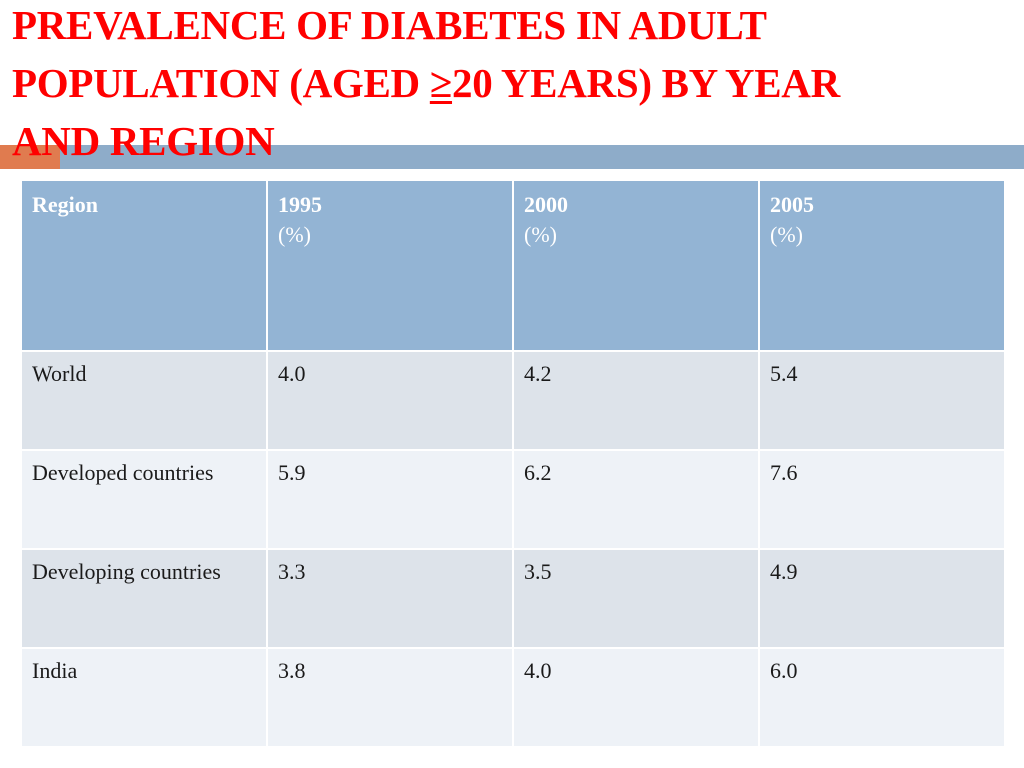 The width and height of the screenshot is (1024, 768). Describe the element at coordinates (390, 697) in the screenshot. I see `value-1995-cell: 3.8` at that location.